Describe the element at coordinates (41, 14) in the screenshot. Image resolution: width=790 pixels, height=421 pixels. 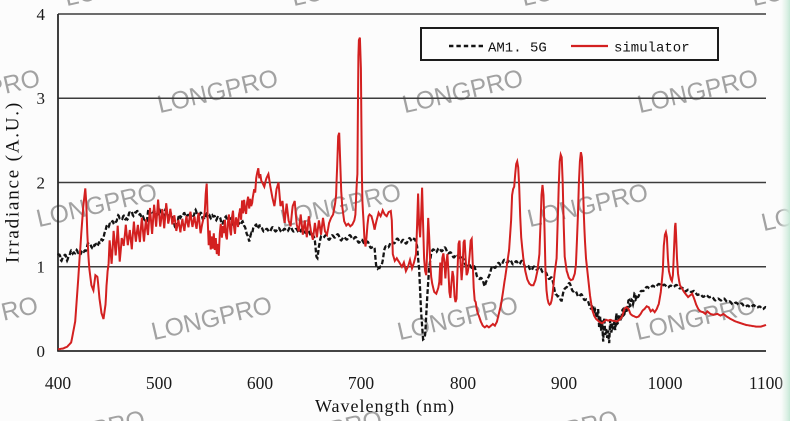
I see `svg-text: 4` at that location.